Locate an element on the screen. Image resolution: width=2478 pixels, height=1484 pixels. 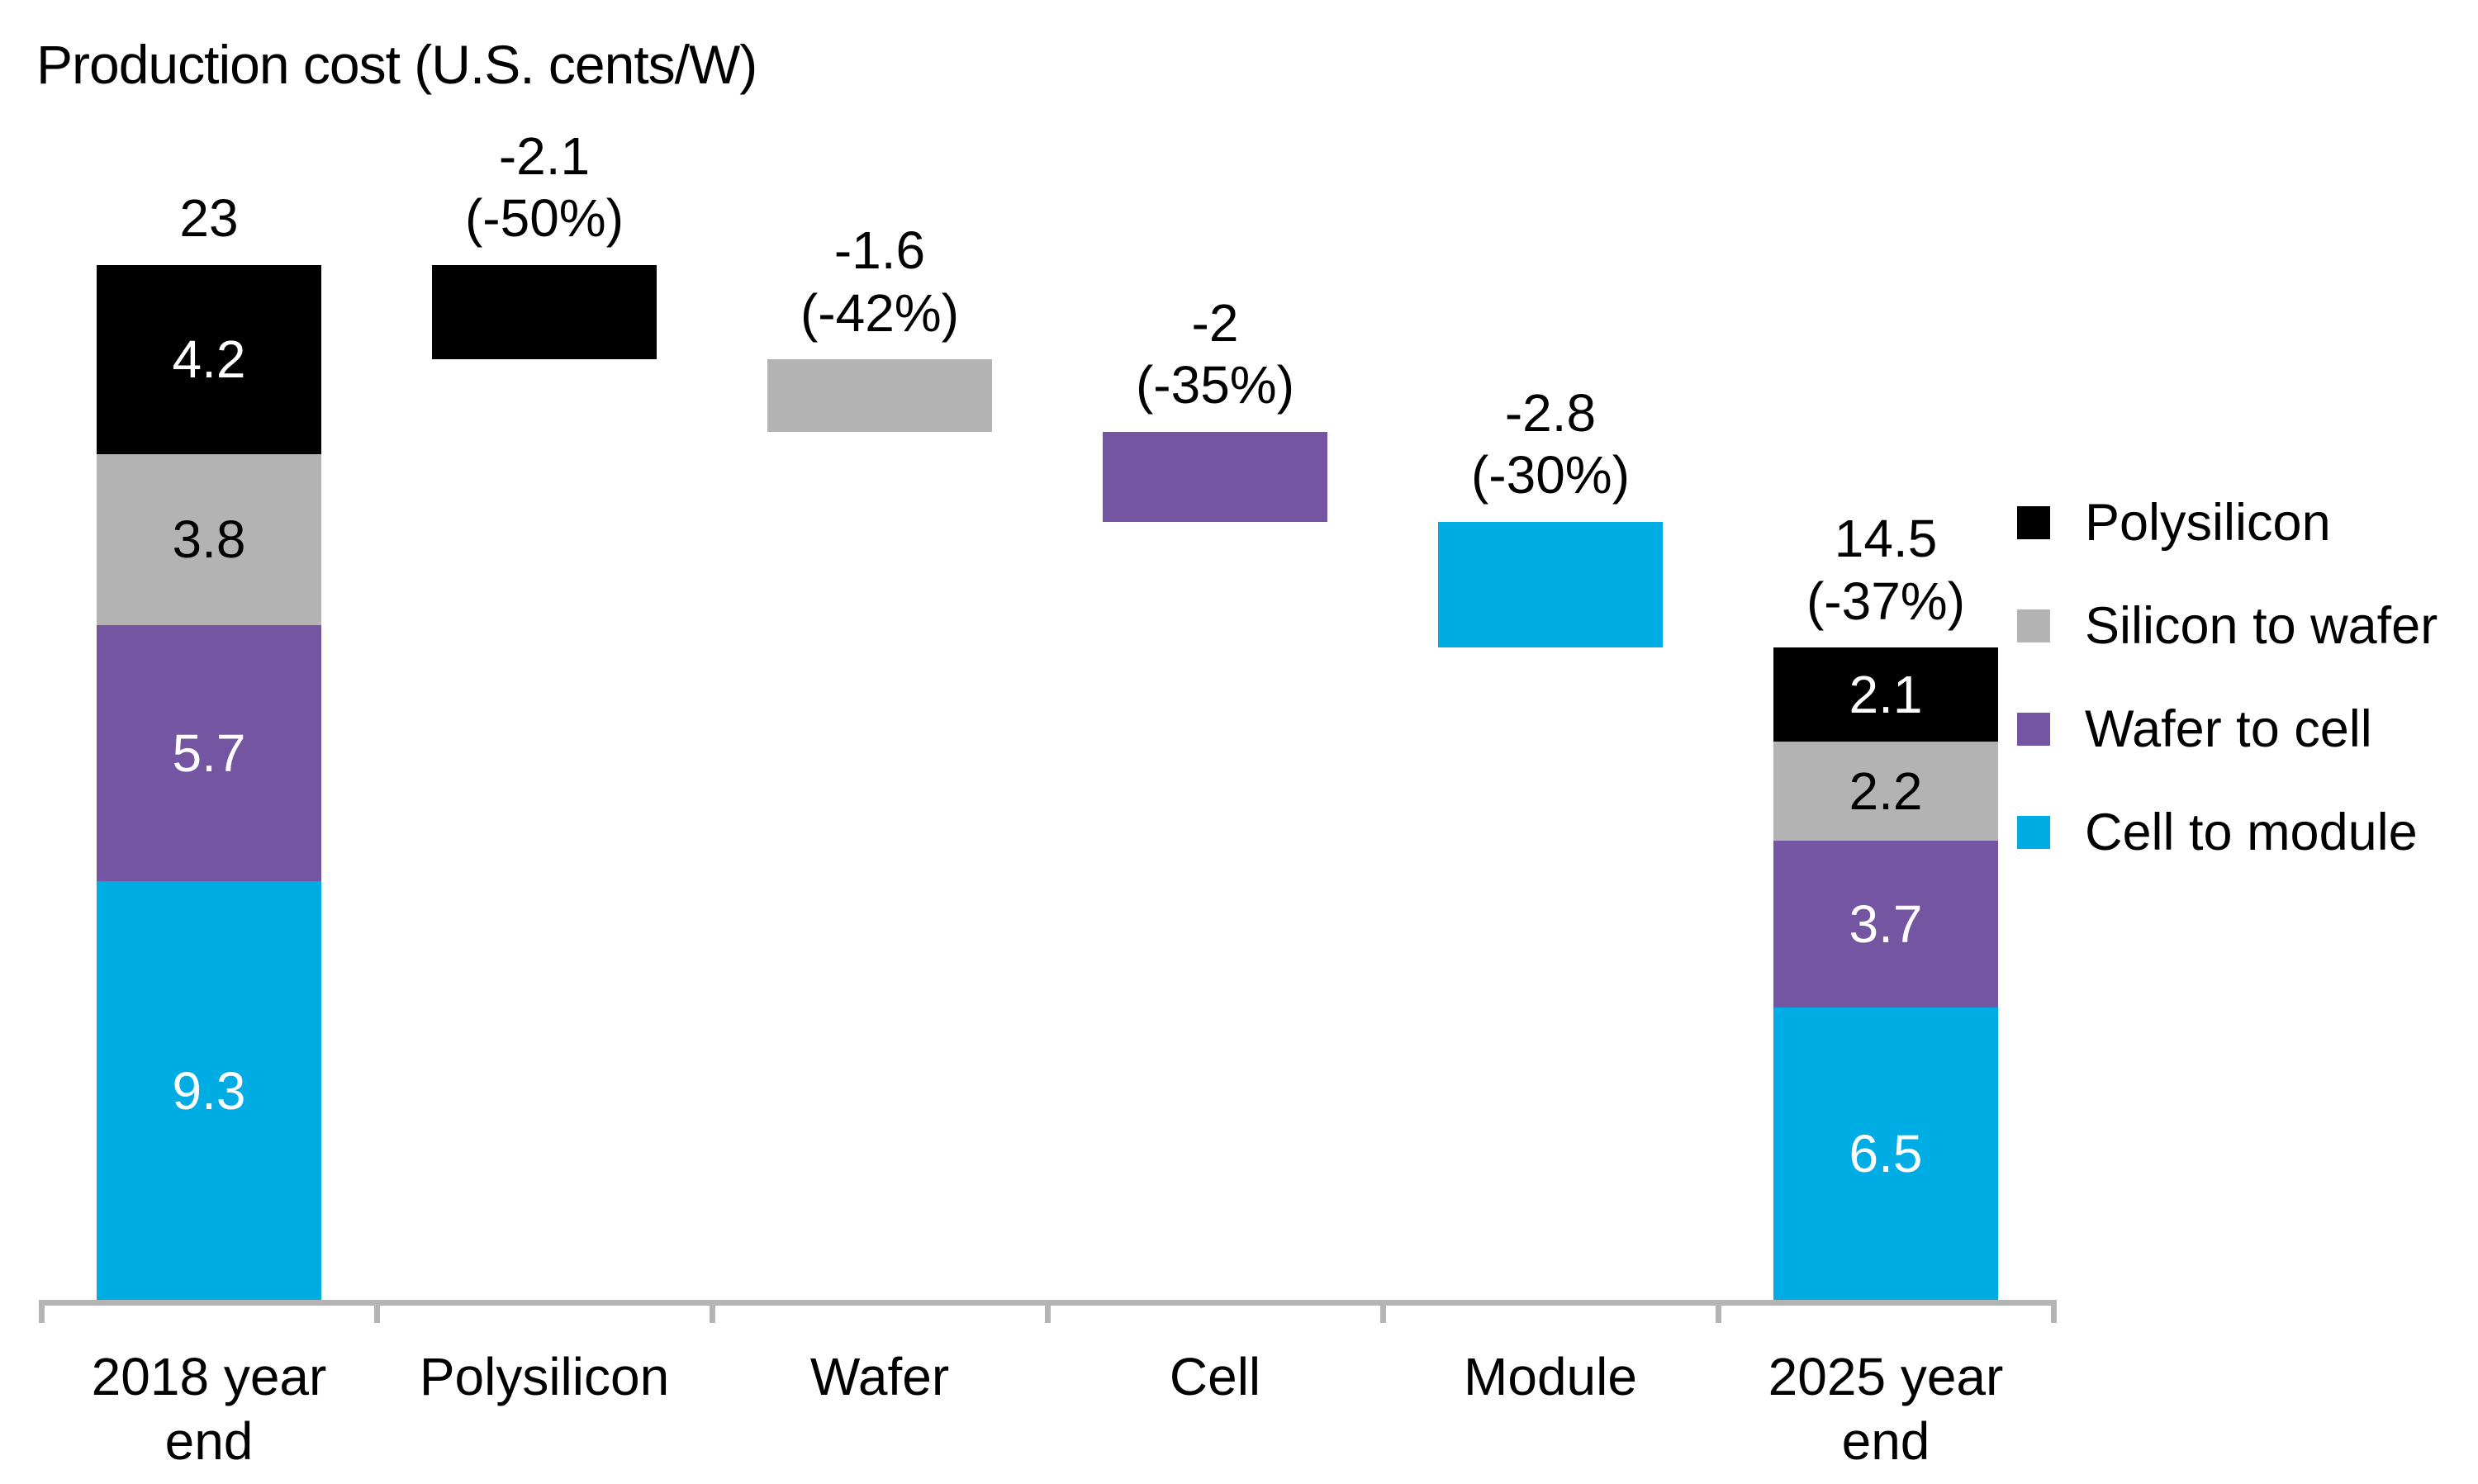
bar-total-label: 14.5 (-37%) is located at coordinates (1886, 570).